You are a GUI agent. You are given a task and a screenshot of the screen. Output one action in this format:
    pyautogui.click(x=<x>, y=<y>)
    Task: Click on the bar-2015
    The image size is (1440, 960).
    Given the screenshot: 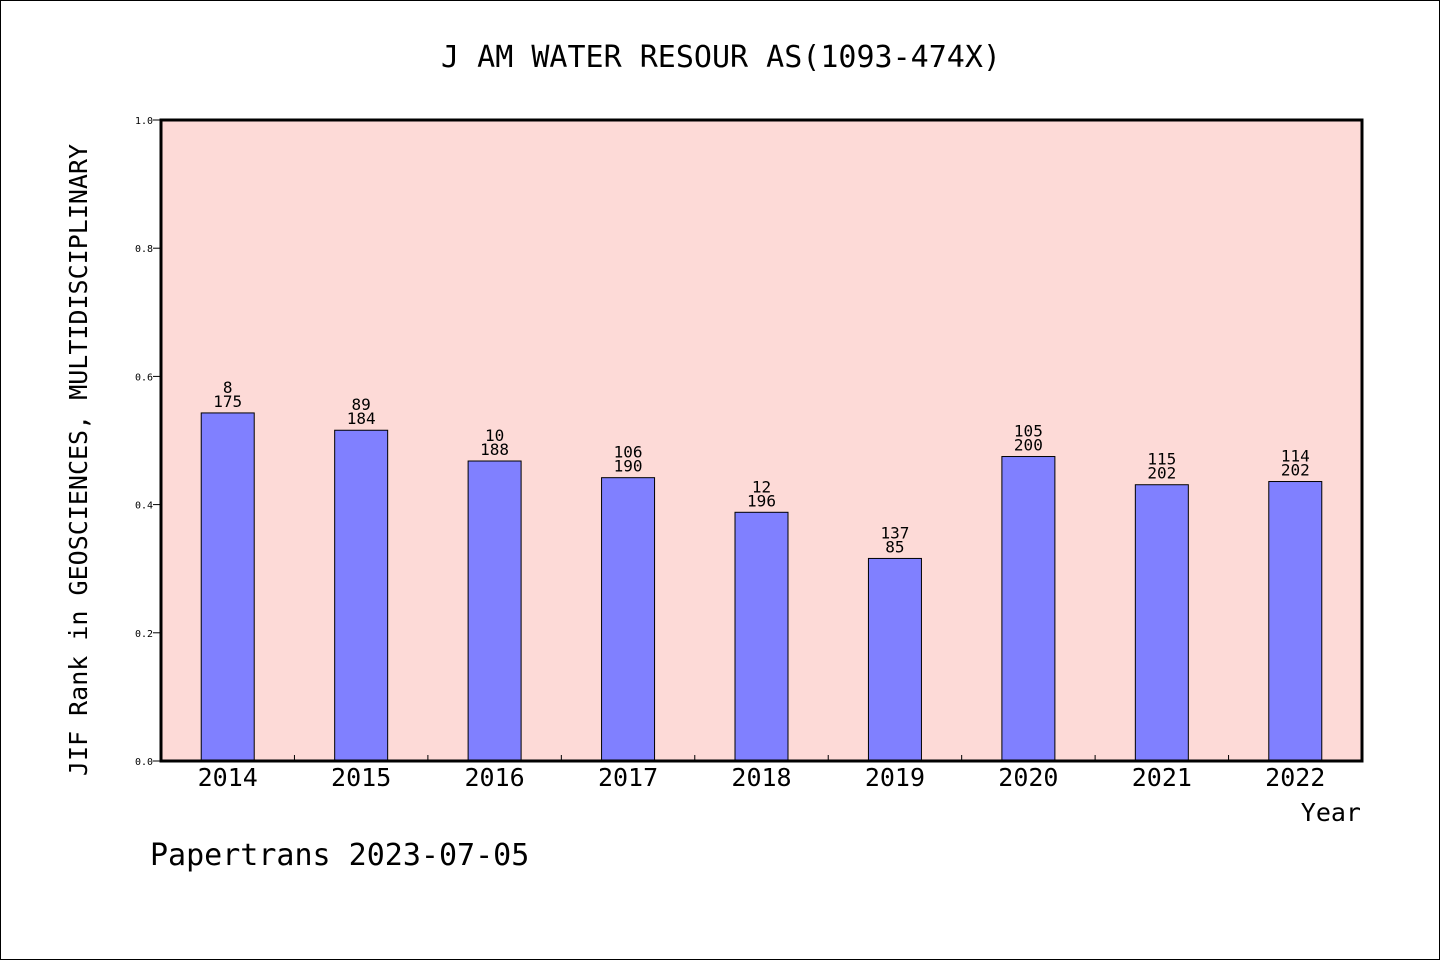 What is the action you would take?
    pyautogui.click(x=361, y=595)
    